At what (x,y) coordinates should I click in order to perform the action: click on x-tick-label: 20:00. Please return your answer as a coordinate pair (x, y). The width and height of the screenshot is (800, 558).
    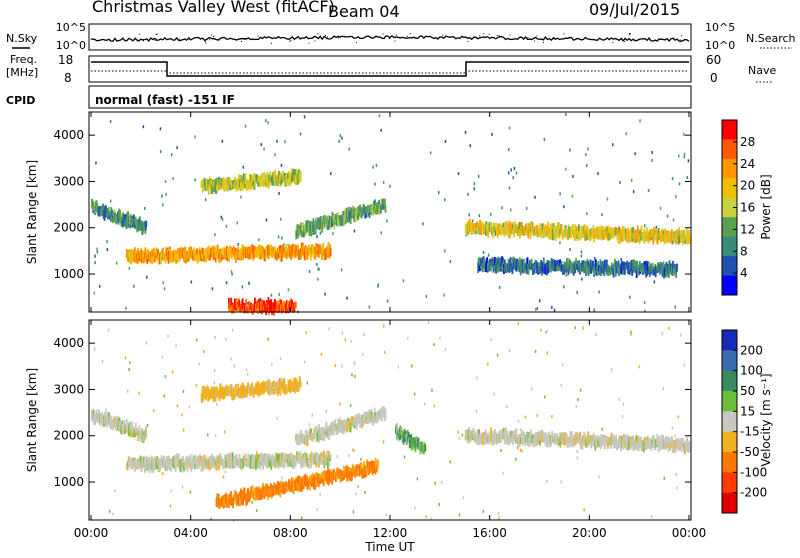
    Looking at the image, I should click on (589, 533).